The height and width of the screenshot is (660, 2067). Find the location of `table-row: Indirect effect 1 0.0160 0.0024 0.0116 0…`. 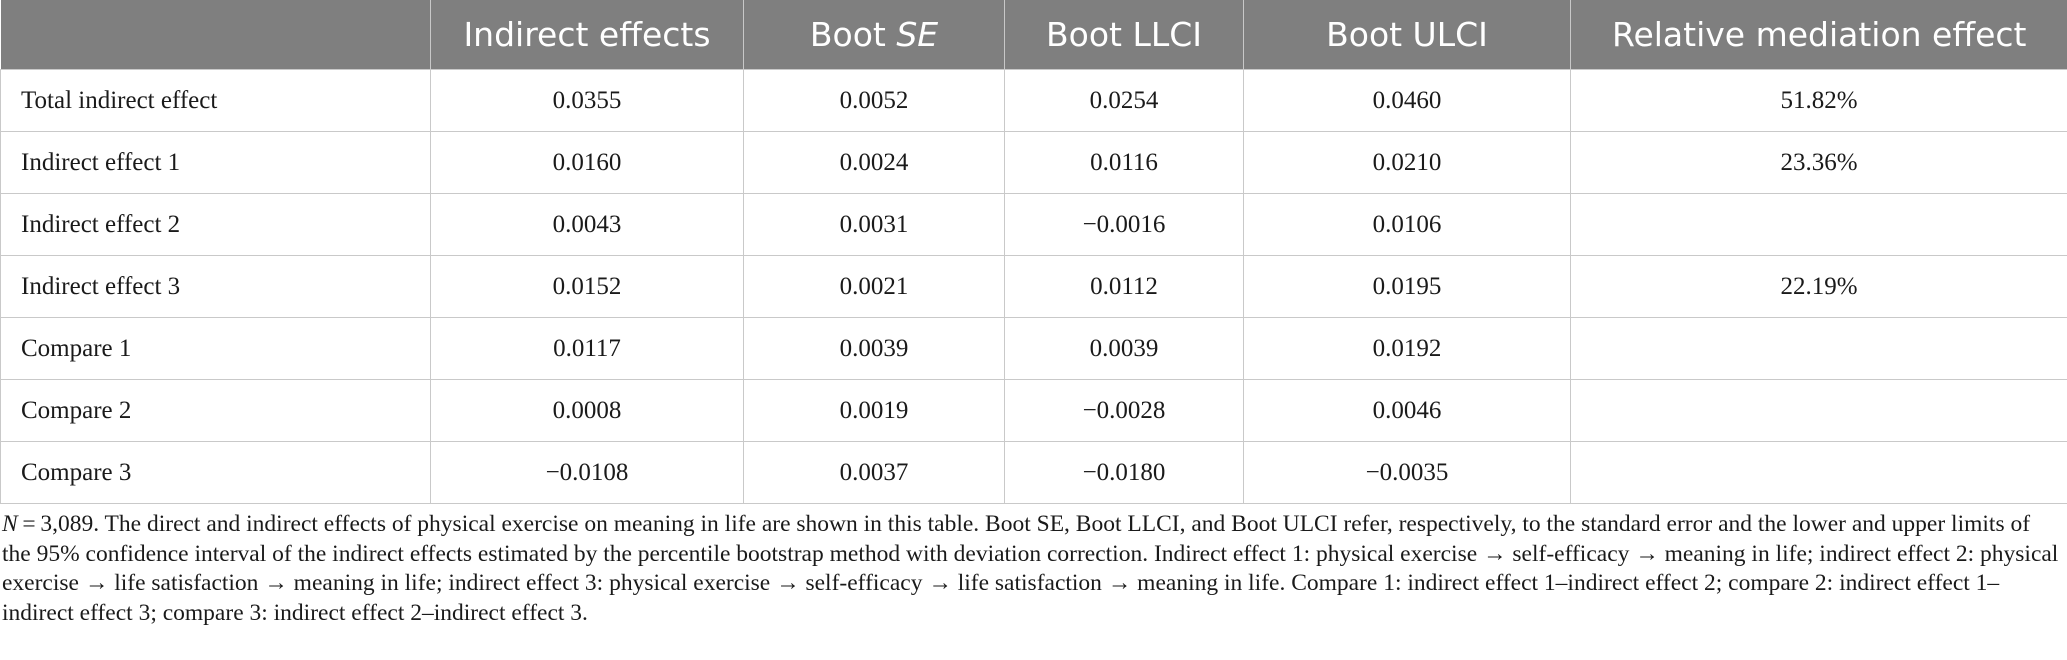

table-row: Indirect effect 1 0.0160 0.0024 0.0116 0… is located at coordinates (1033, 162).